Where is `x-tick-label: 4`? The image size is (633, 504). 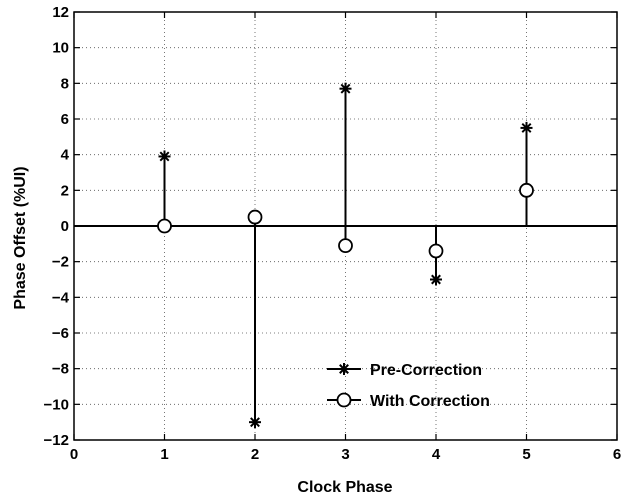 x-tick-label: 4 is located at coordinates (436, 454).